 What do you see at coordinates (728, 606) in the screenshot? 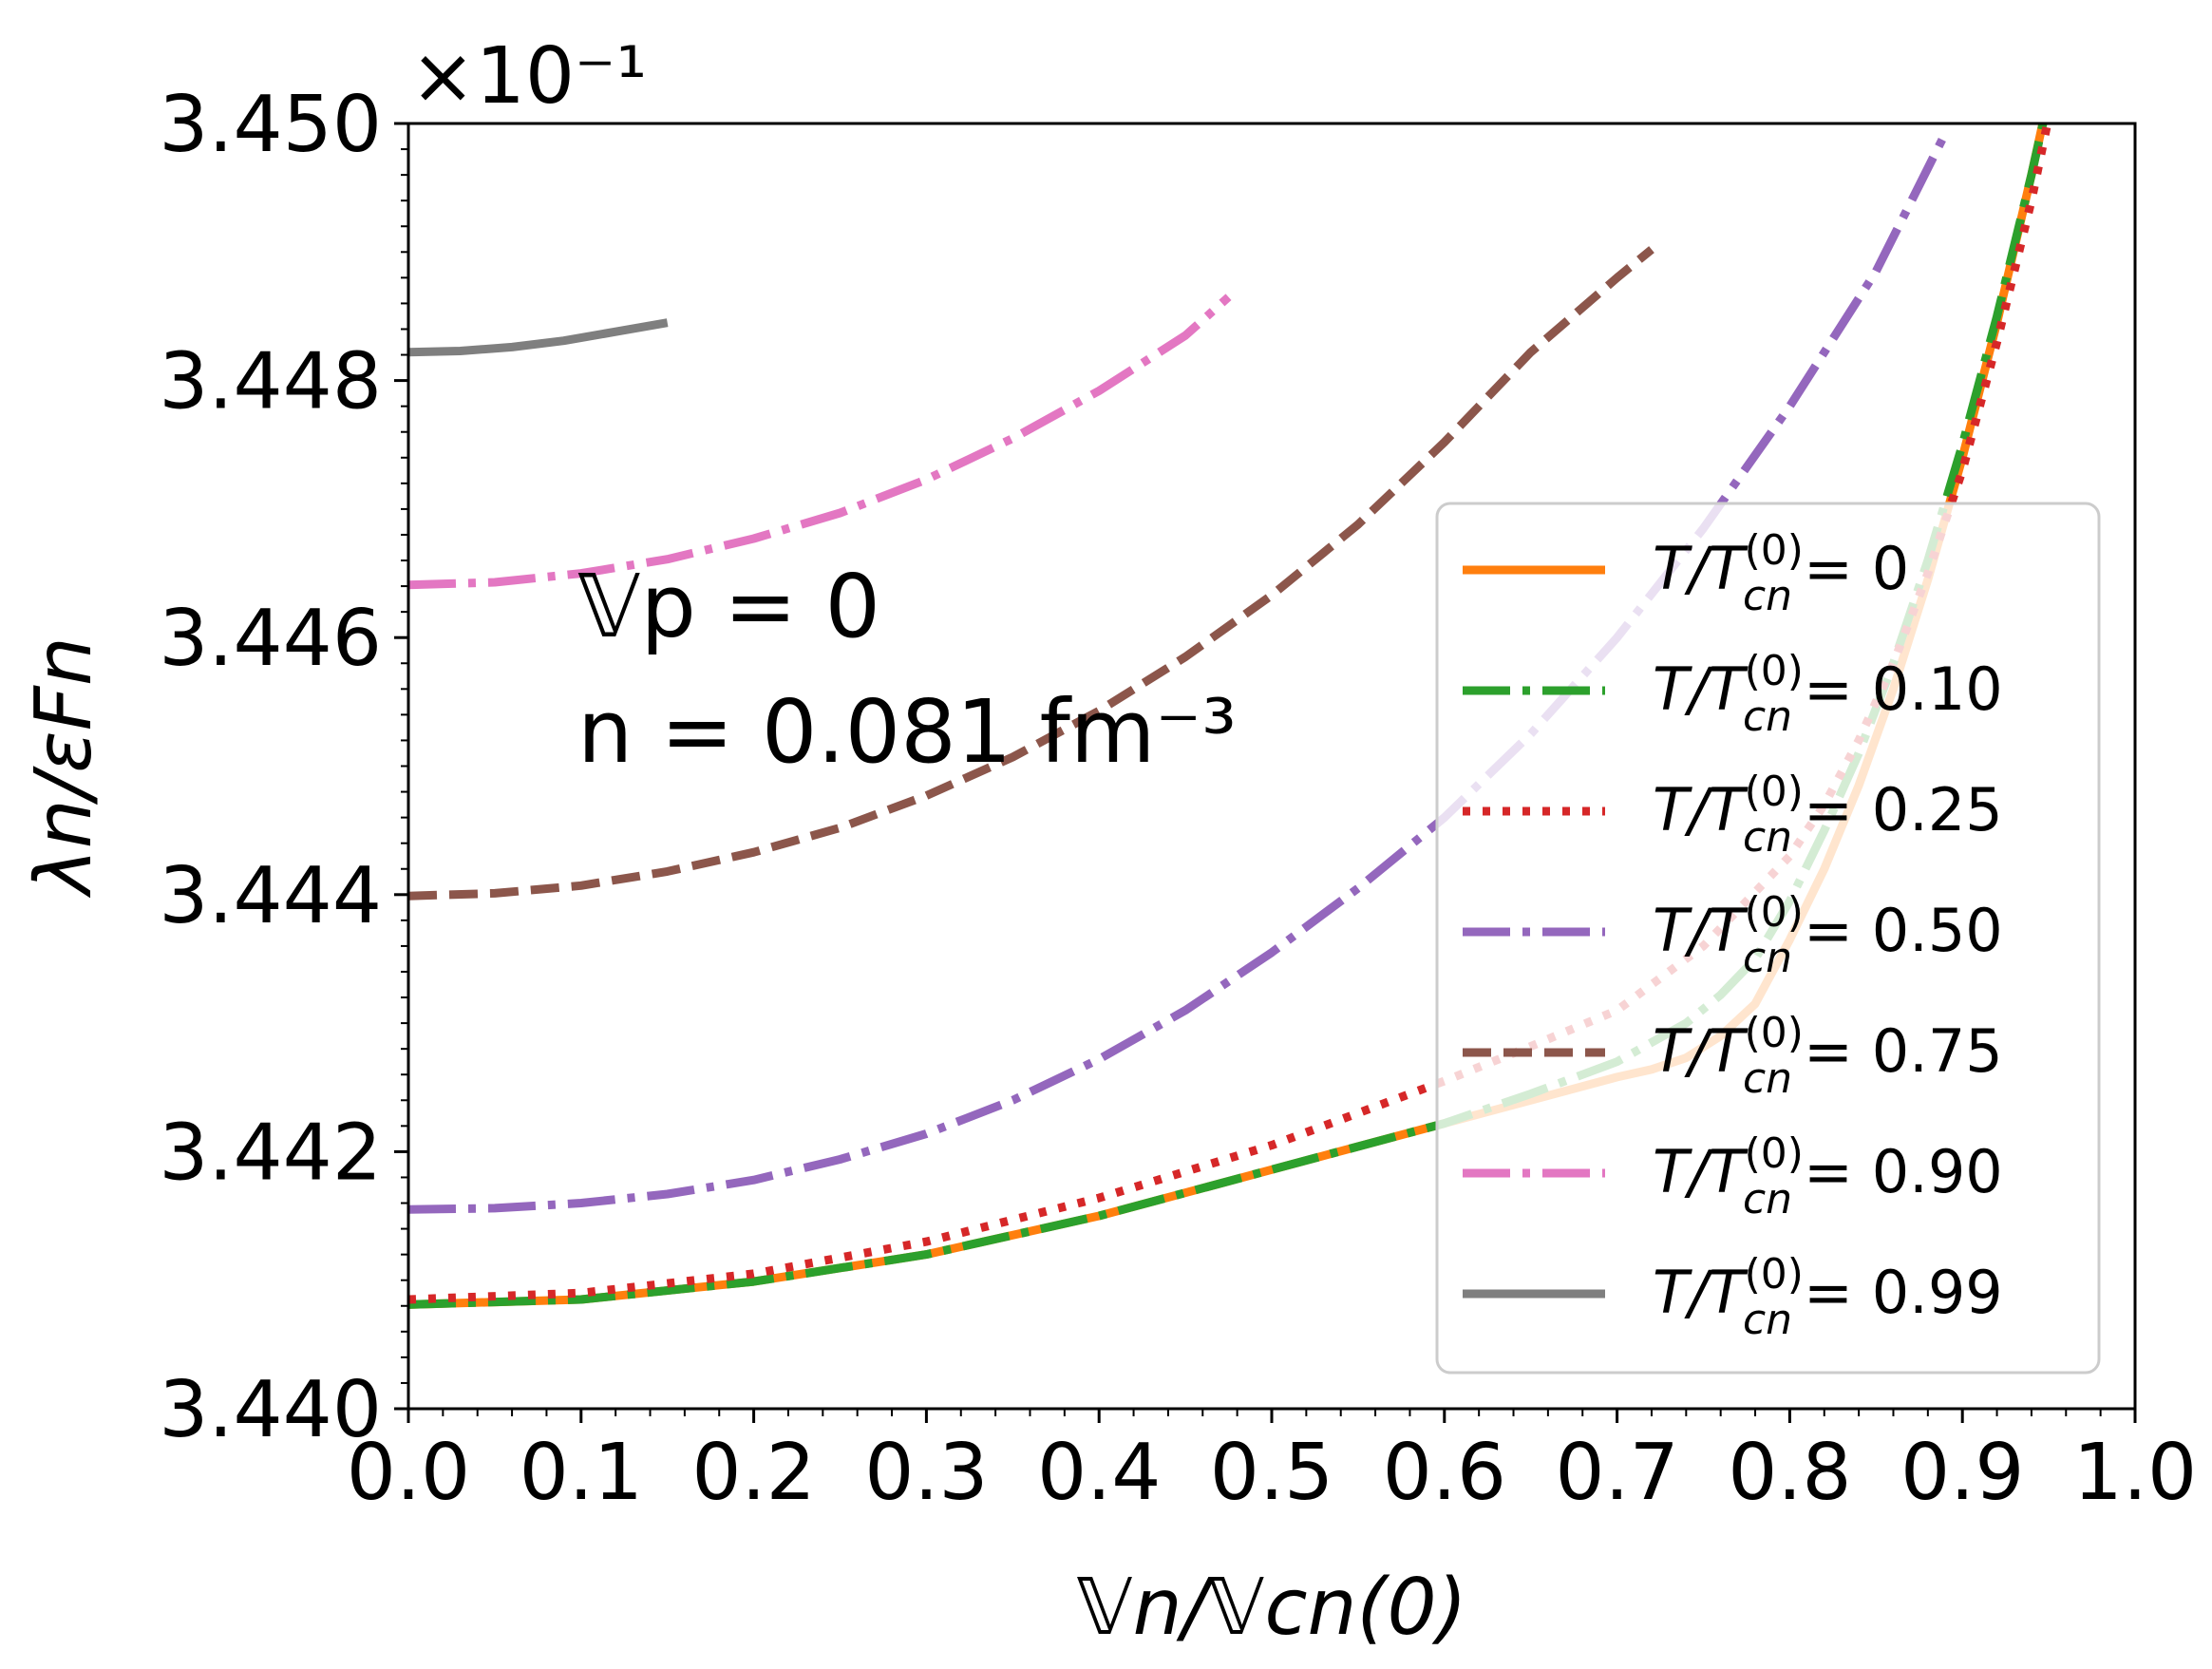
I see `annotation-vp: 𝕍p = 0` at bounding box center [728, 606].